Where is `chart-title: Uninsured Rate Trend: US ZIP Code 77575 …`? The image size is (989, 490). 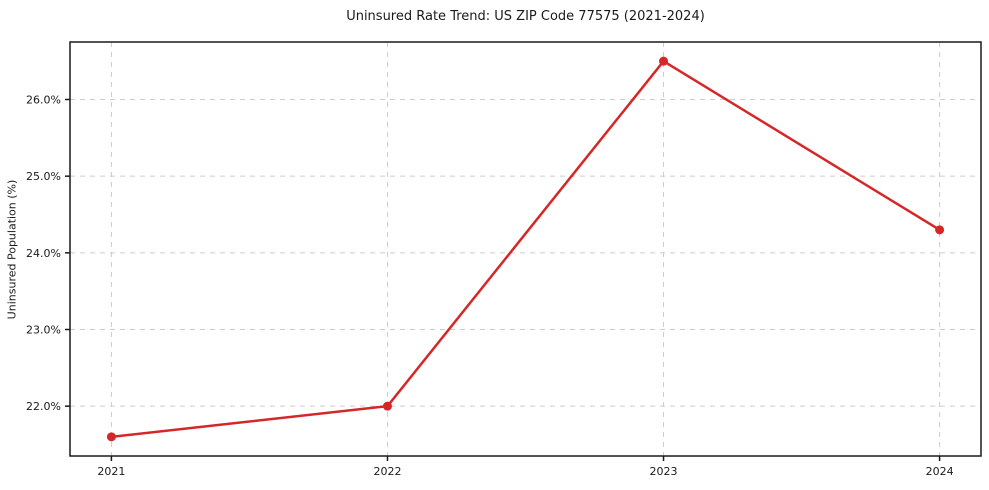 chart-title: Uninsured Rate Trend: US ZIP Code 77575 … is located at coordinates (525, 16).